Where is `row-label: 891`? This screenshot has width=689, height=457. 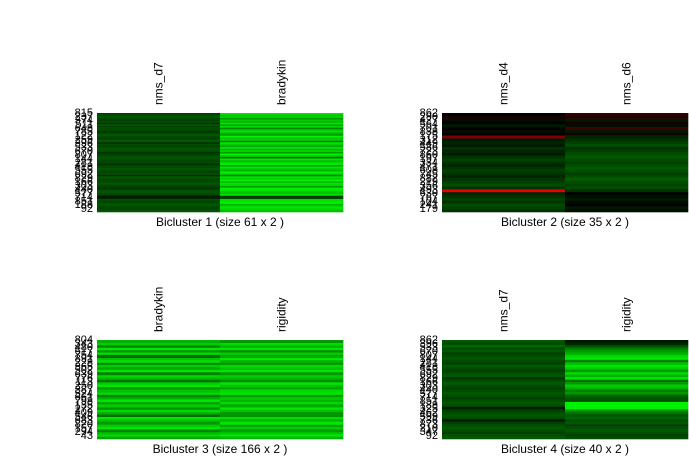 row-label: 891 is located at coordinates (84, 359).